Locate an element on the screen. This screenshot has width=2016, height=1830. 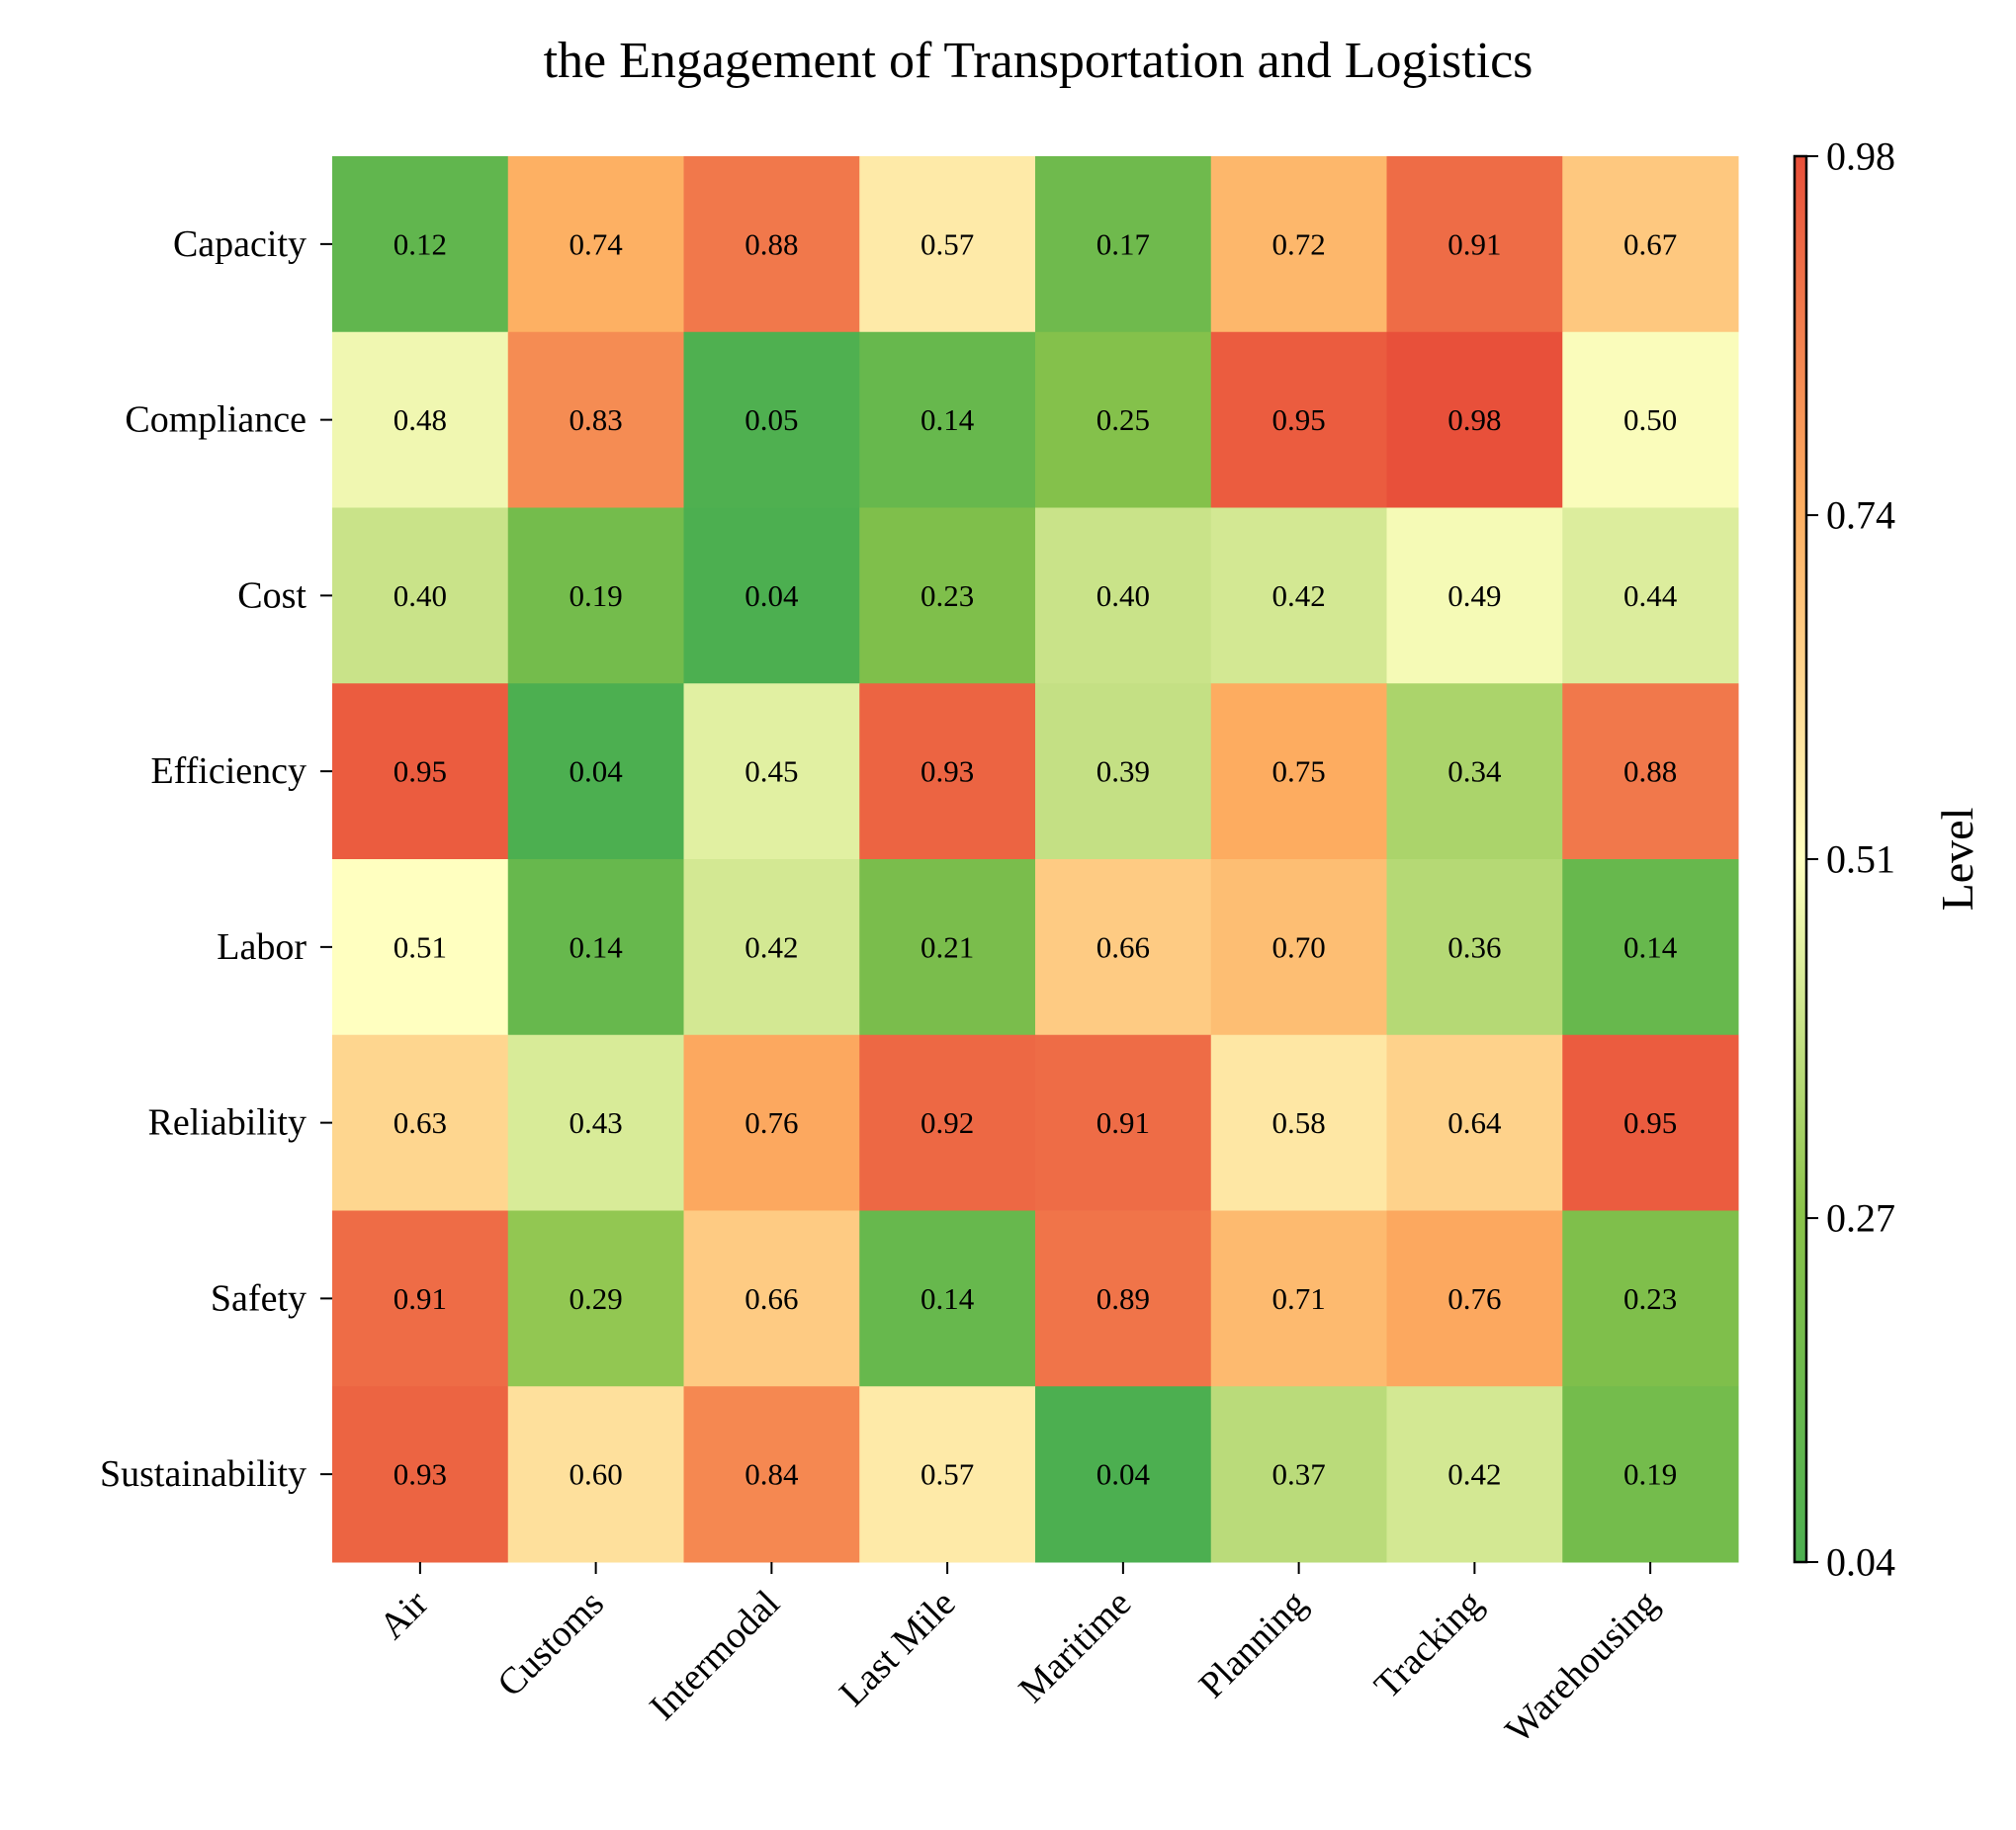
y-tick-label: Efficiency is located at coordinates (229, 771).